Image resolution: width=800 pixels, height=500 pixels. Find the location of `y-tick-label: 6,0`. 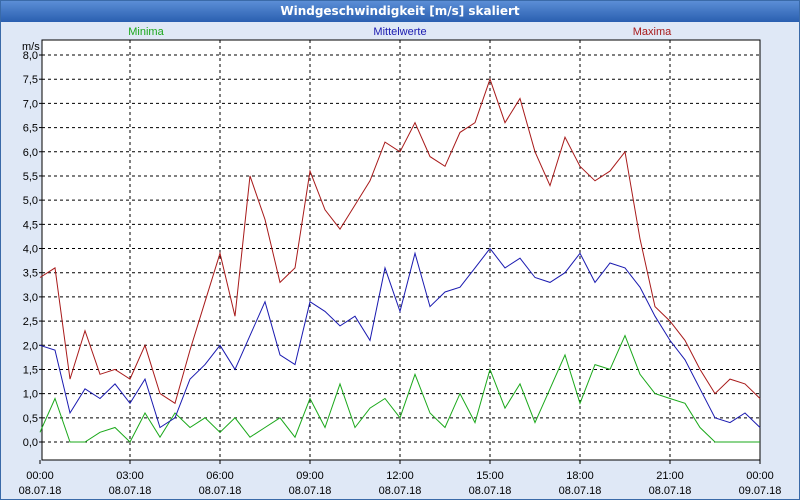

y-tick-label: 6,0 is located at coordinates (30, 153).